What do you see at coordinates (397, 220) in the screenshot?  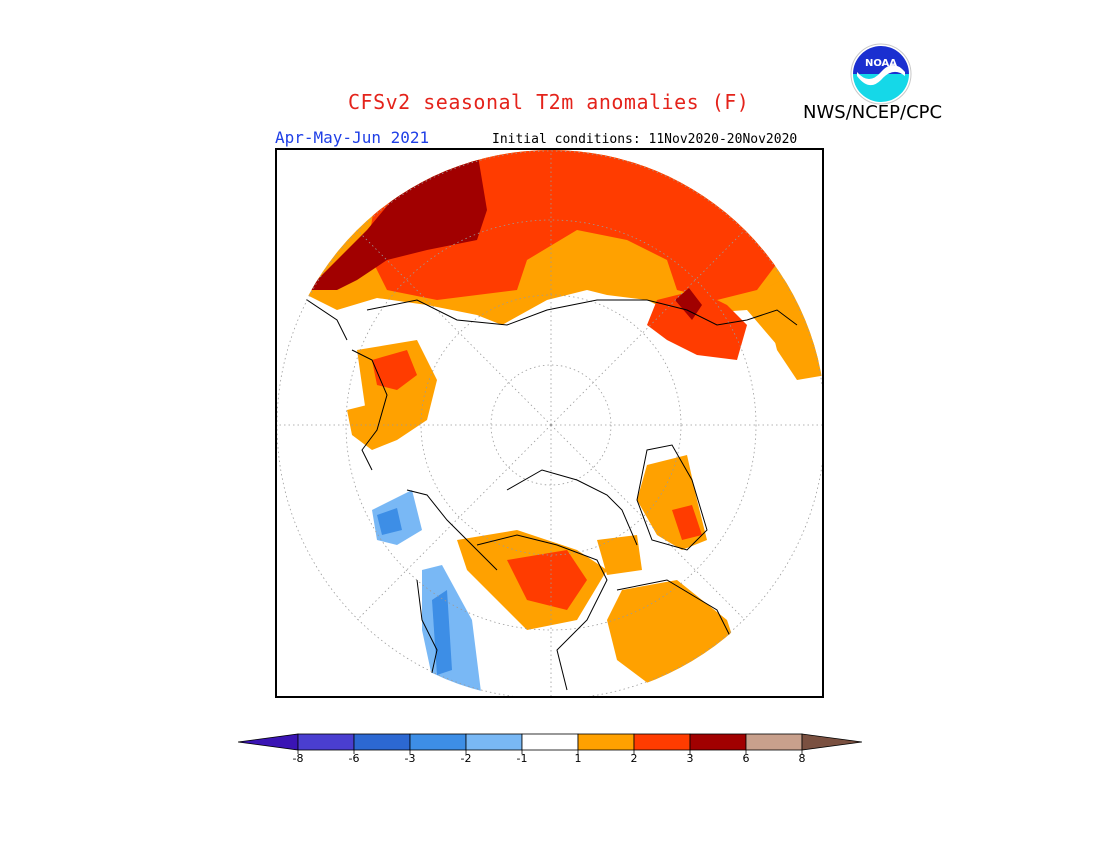 I see `anomaly-region-western-europe` at bounding box center [397, 220].